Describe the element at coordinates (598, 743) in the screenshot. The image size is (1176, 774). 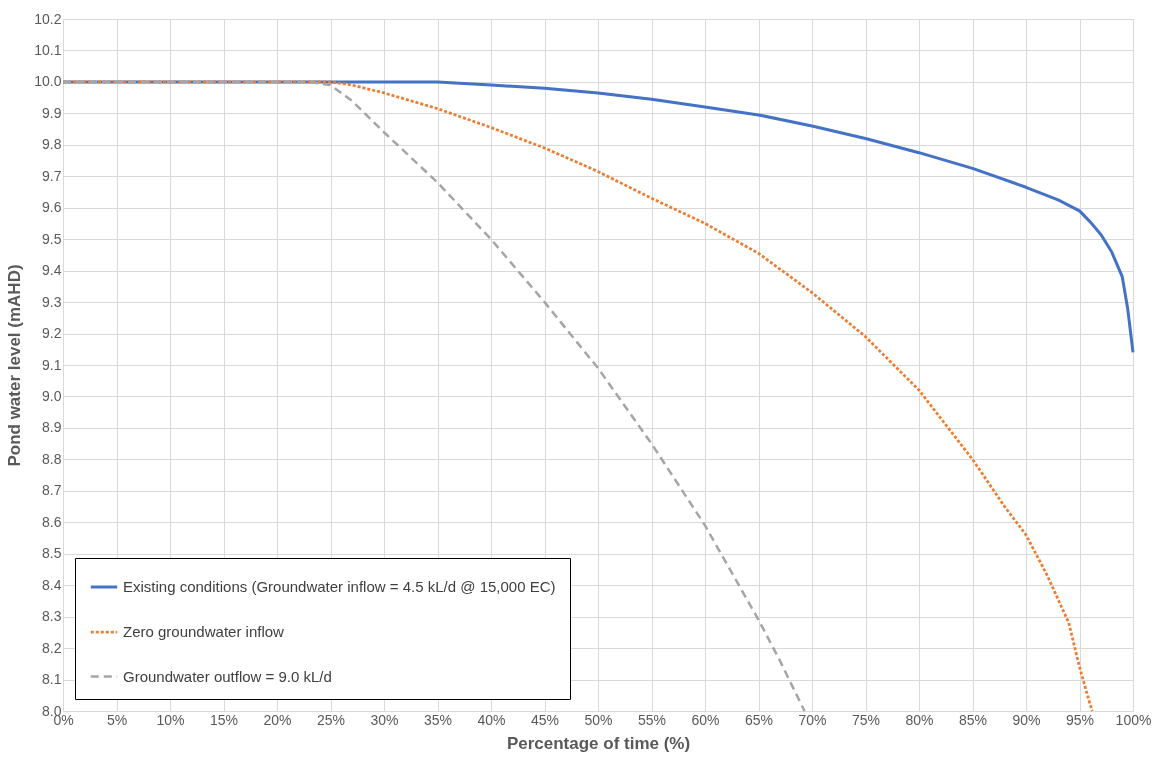
I see `x-axis-title: Percentage of time (%)` at that location.